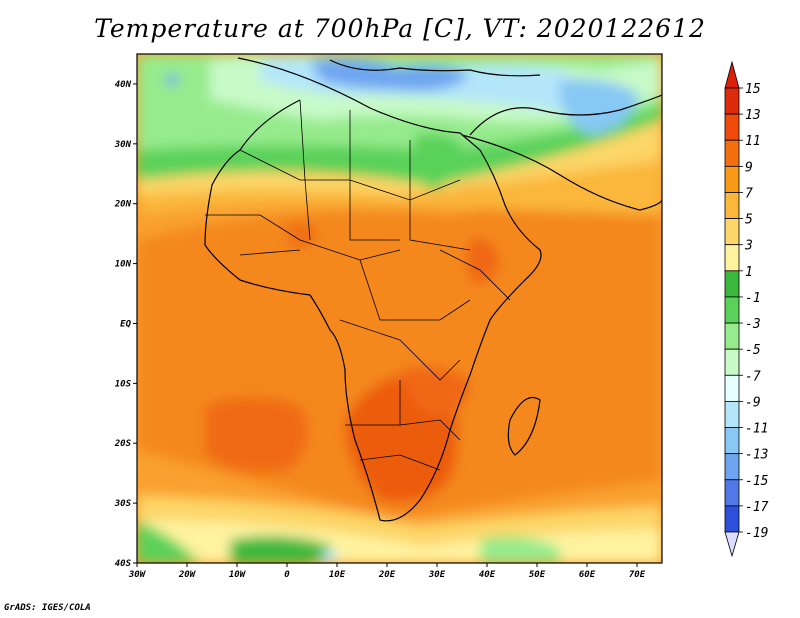  What do you see at coordinates (437, 575) in the screenshot?
I see `lon-tick-label: 30E` at bounding box center [437, 575].